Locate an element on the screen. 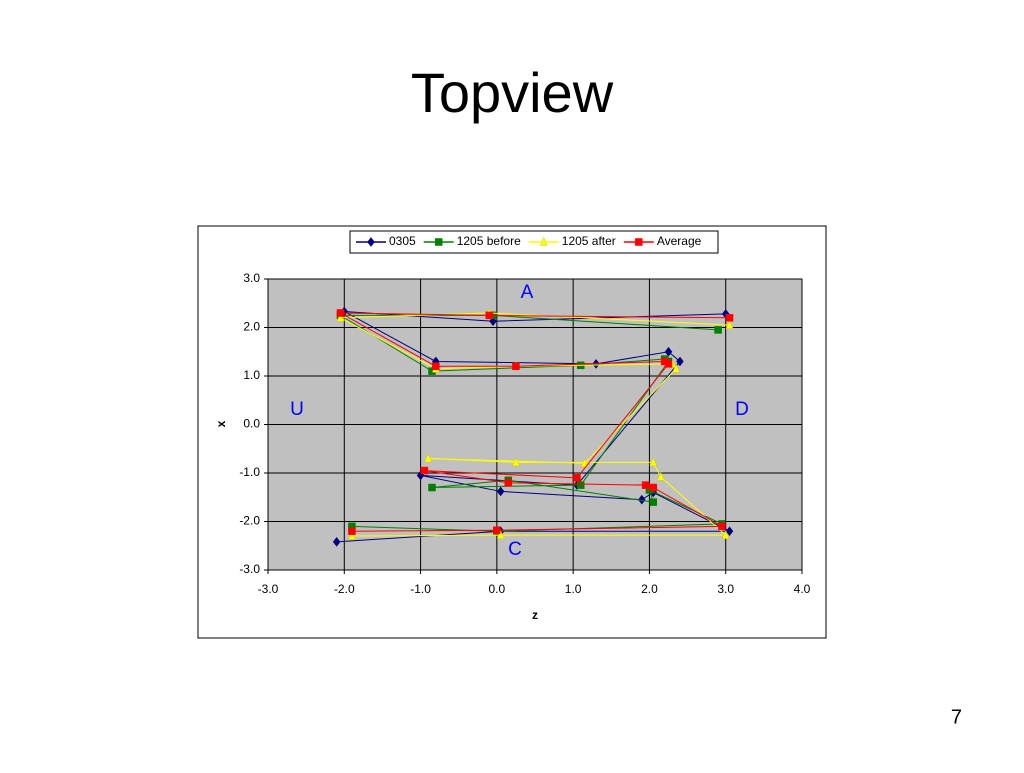  annotation: D is located at coordinates (742, 409).